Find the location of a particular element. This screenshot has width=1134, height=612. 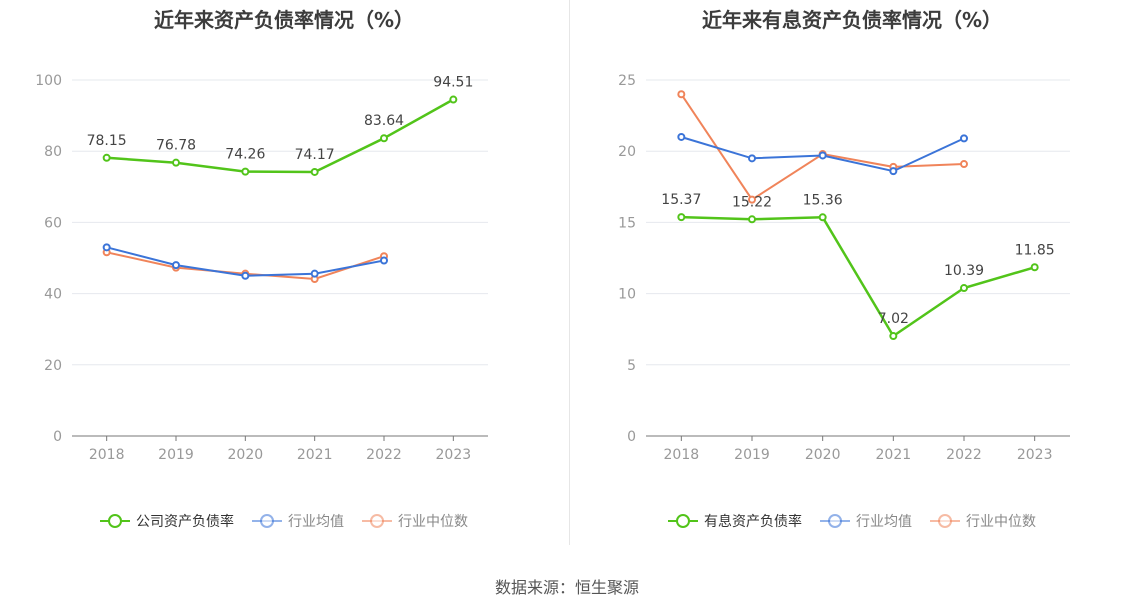

legend-right: 有息资产负债率 行业均值 行业中位数 is located at coordinates (852, 521).